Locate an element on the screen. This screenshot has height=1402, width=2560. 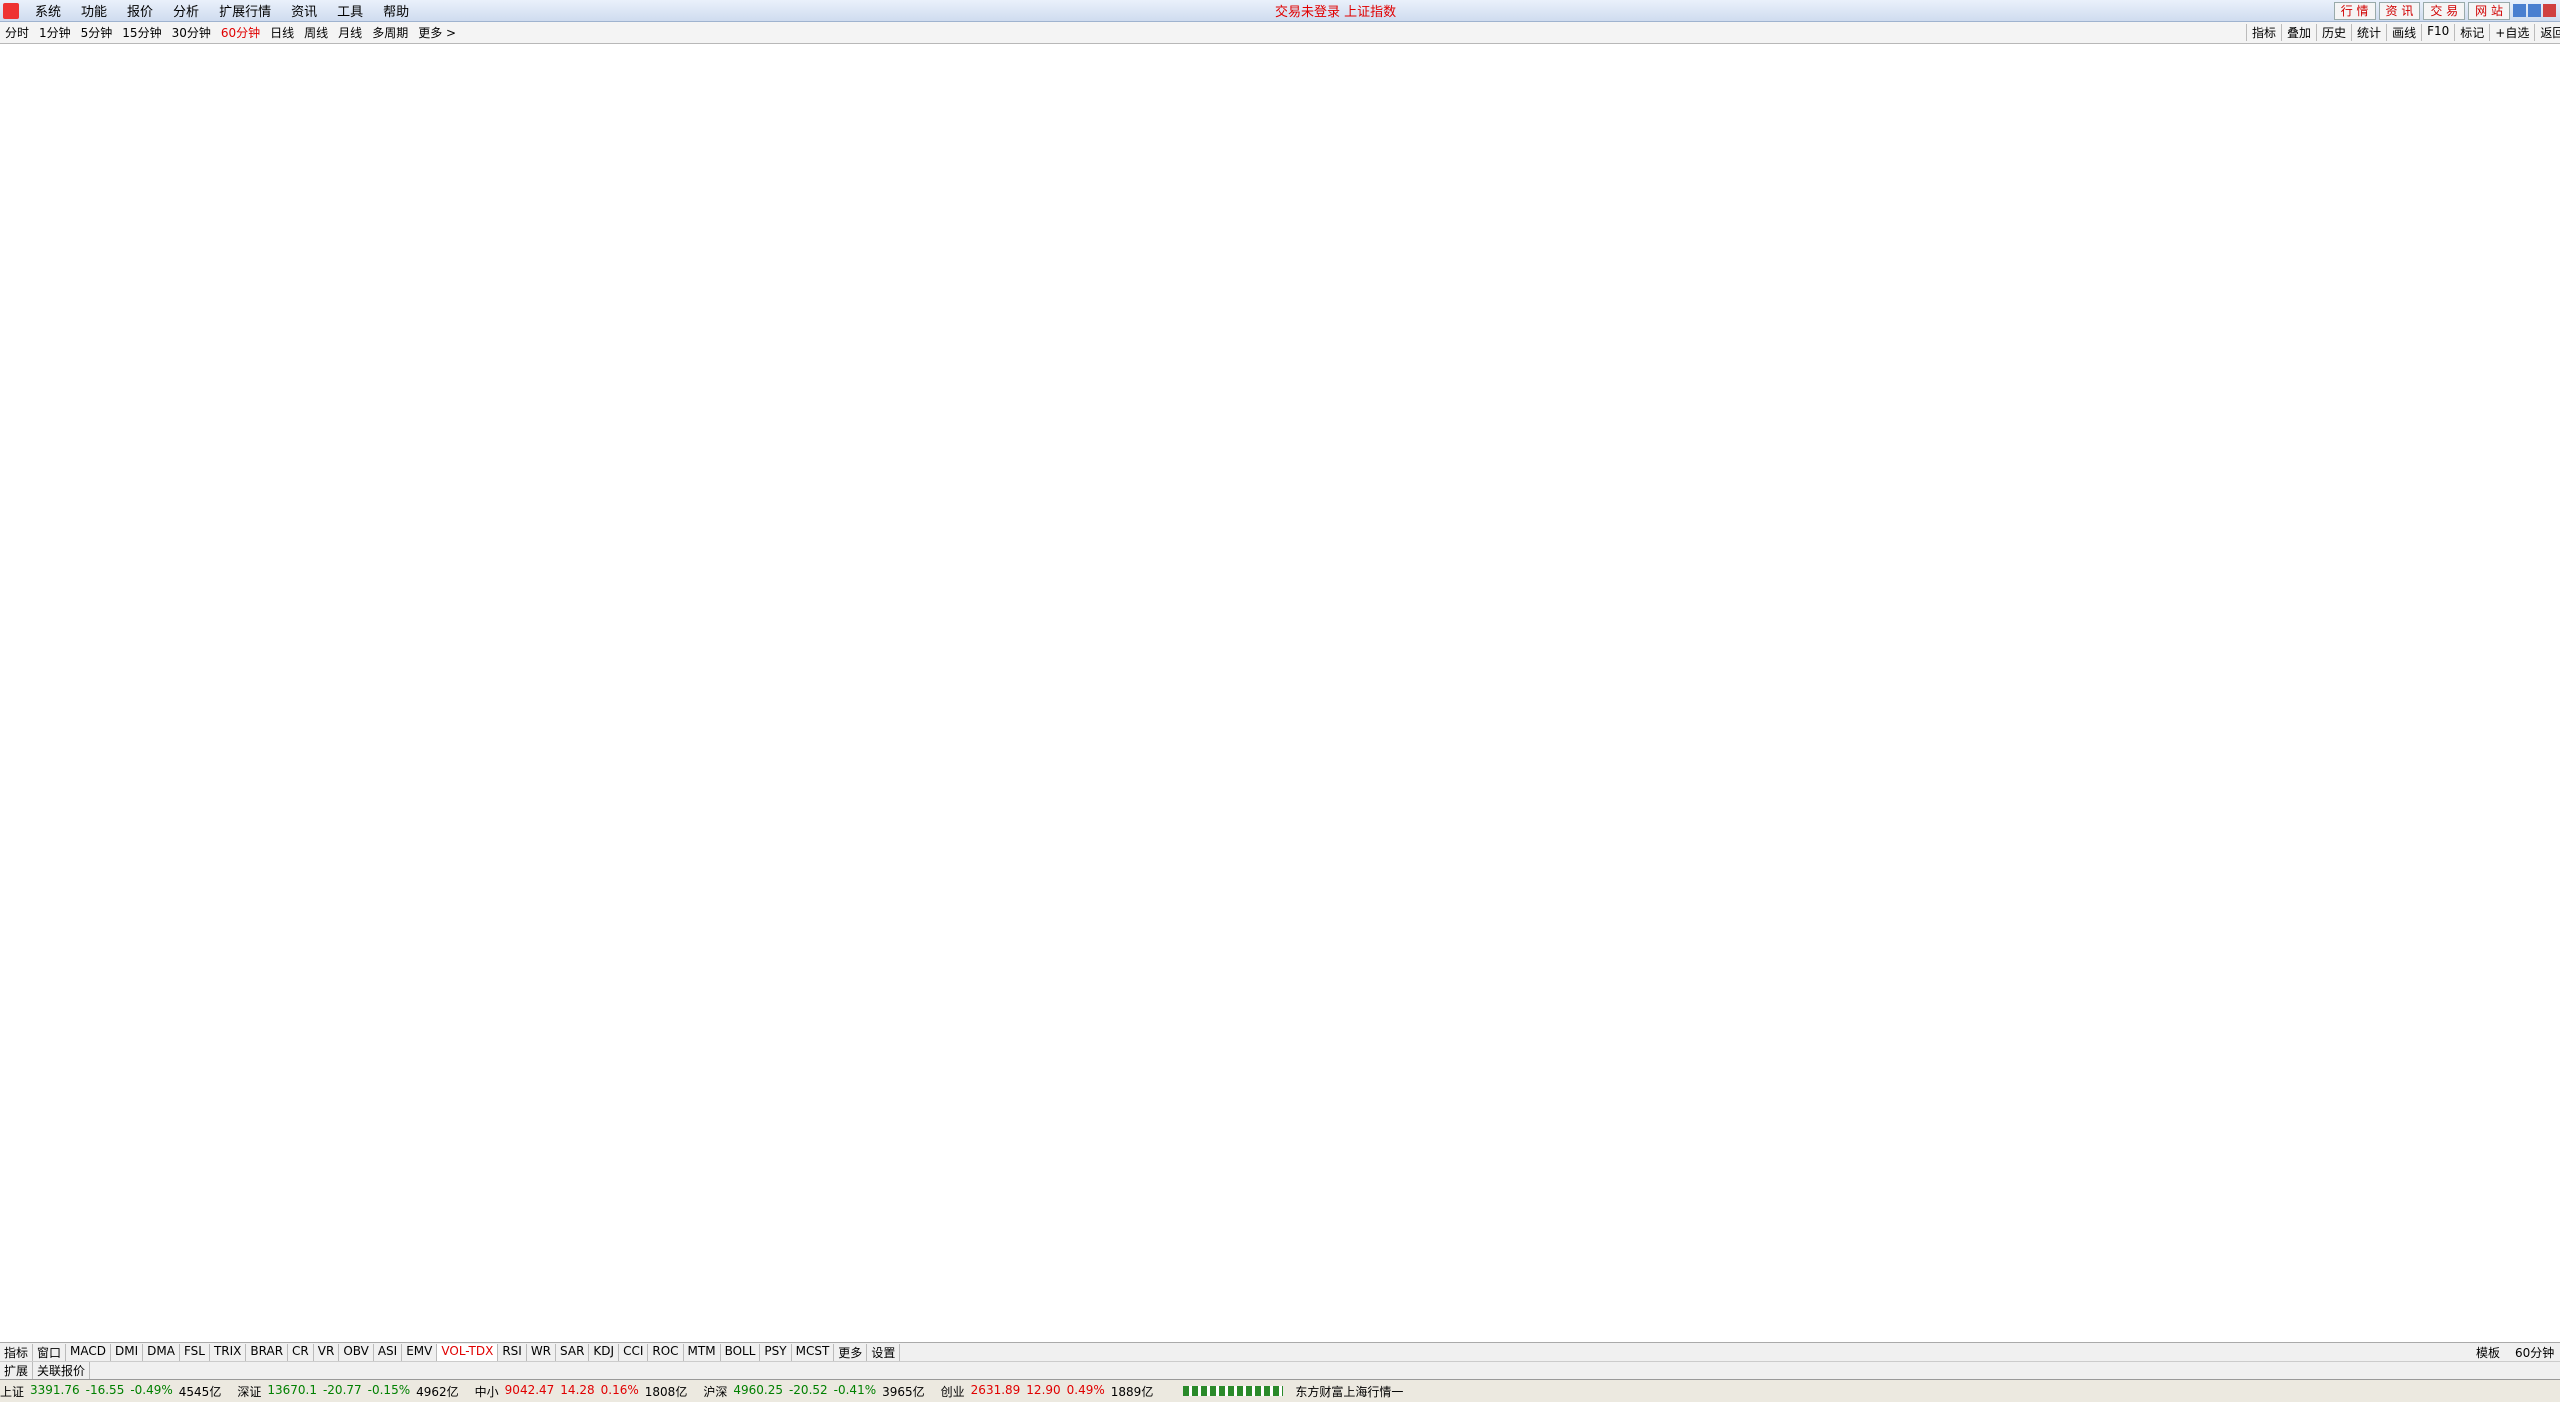
tool-button: 画线 is located at coordinates (2403, 32).